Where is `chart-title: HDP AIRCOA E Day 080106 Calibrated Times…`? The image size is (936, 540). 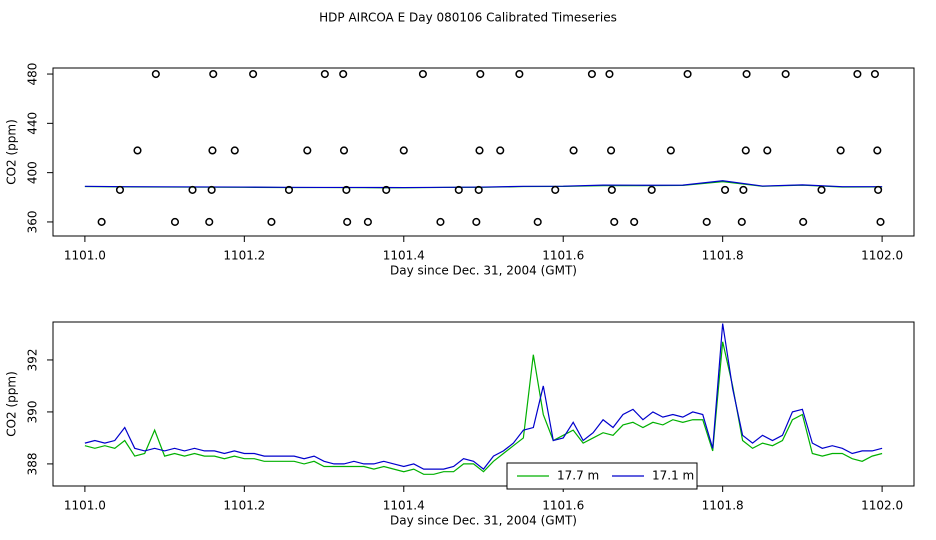
chart-title: HDP AIRCOA E Day 080106 Calibrated Times… is located at coordinates (468, 18).